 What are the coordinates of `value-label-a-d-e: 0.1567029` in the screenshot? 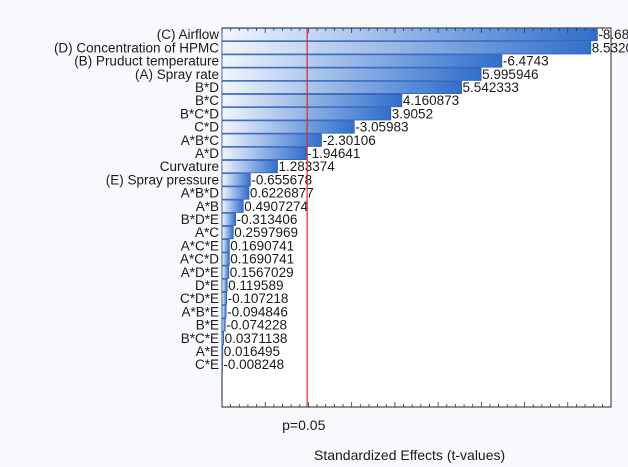 It's located at (262, 272).